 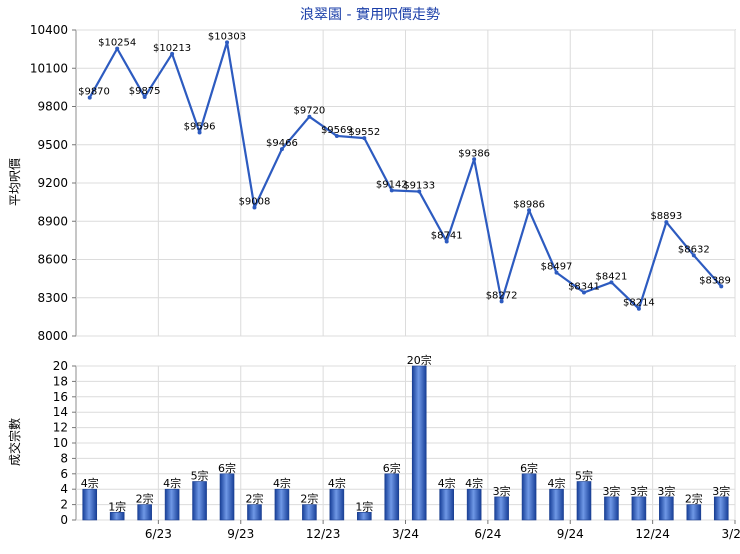 I want to click on price-point-label: $8497, so click(x=557, y=267).